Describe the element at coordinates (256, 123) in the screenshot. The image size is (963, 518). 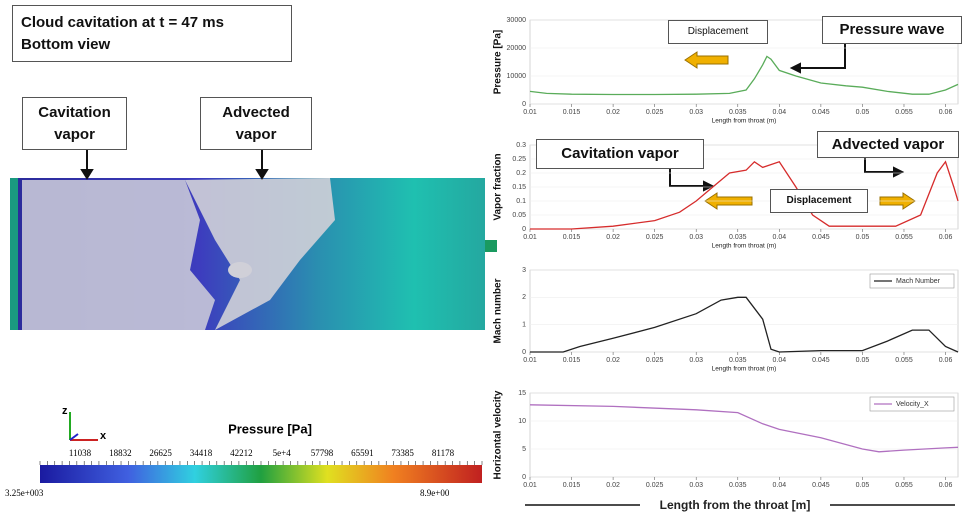
I see `label-box: Advected vapor` at that location.